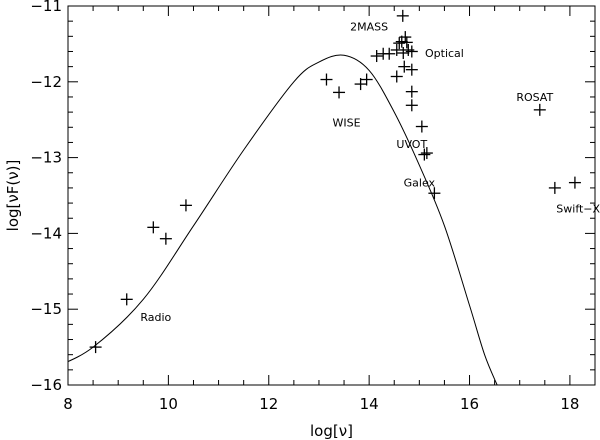 Image resolution: width=600 pixels, height=440 pixels. What do you see at coordinates (46, 385) in the screenshot?
I see `y-tick-label: −16` at bounding box center [46, 385].